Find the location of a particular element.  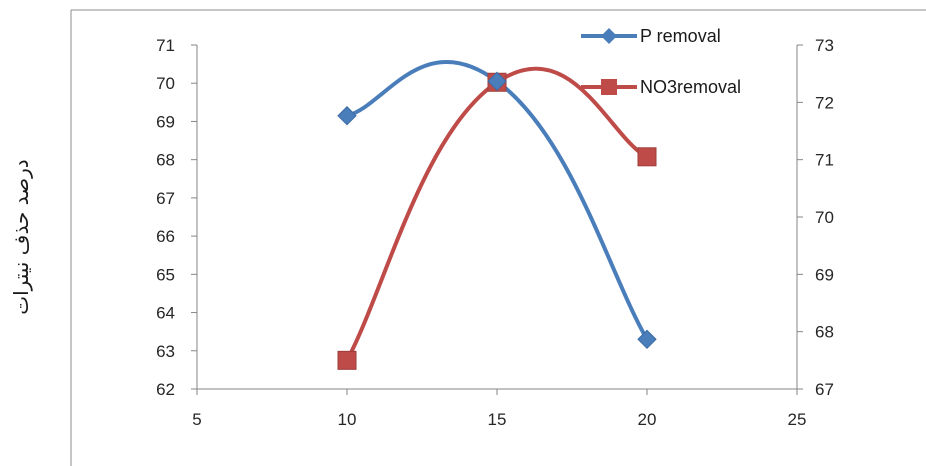

x-tick-label: 20 is located at coordinates (647, 419).